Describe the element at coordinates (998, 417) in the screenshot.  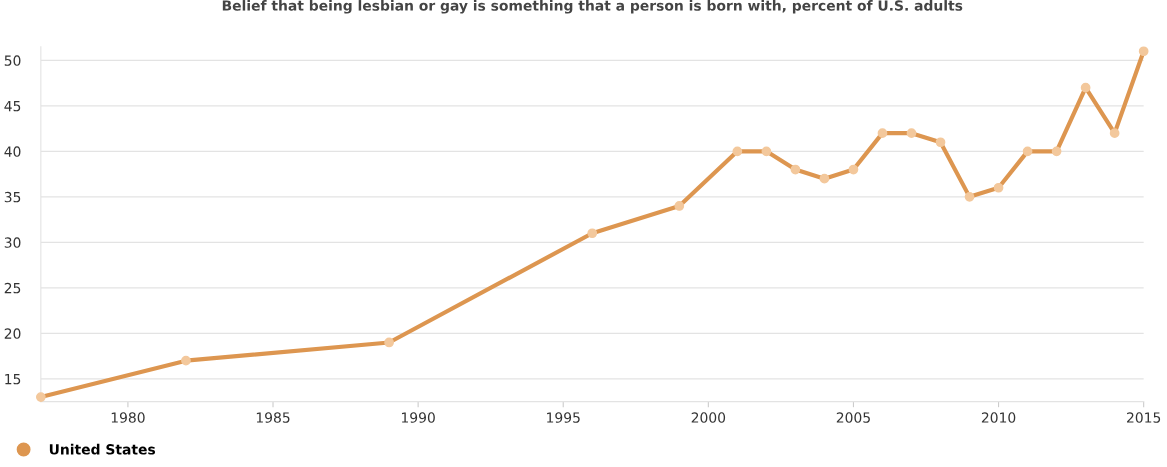
I see `x-tick-label: 2010` at that location.